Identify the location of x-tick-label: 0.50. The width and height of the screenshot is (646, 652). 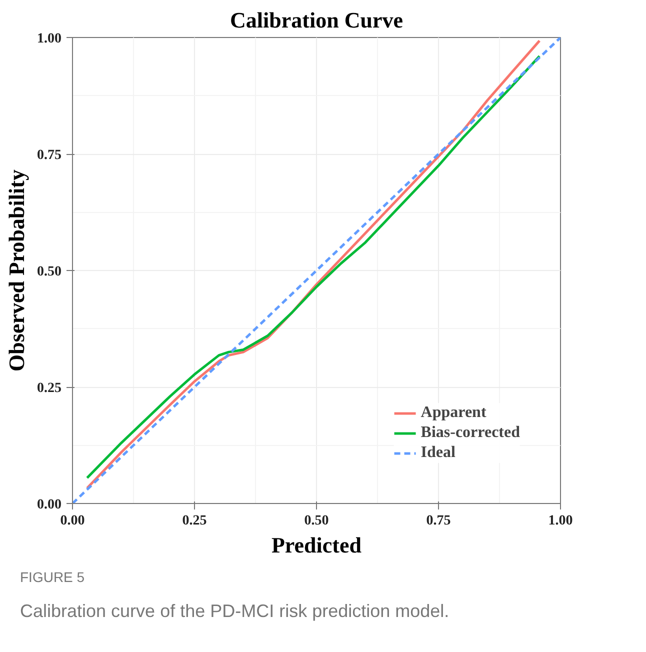
(316, 521).